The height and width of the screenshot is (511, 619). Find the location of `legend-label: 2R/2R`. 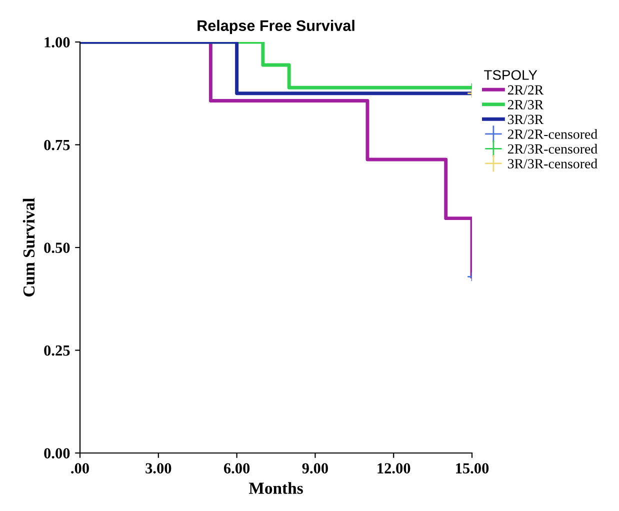

legend-label: 2R/2R is located at coordinates (526, 90).